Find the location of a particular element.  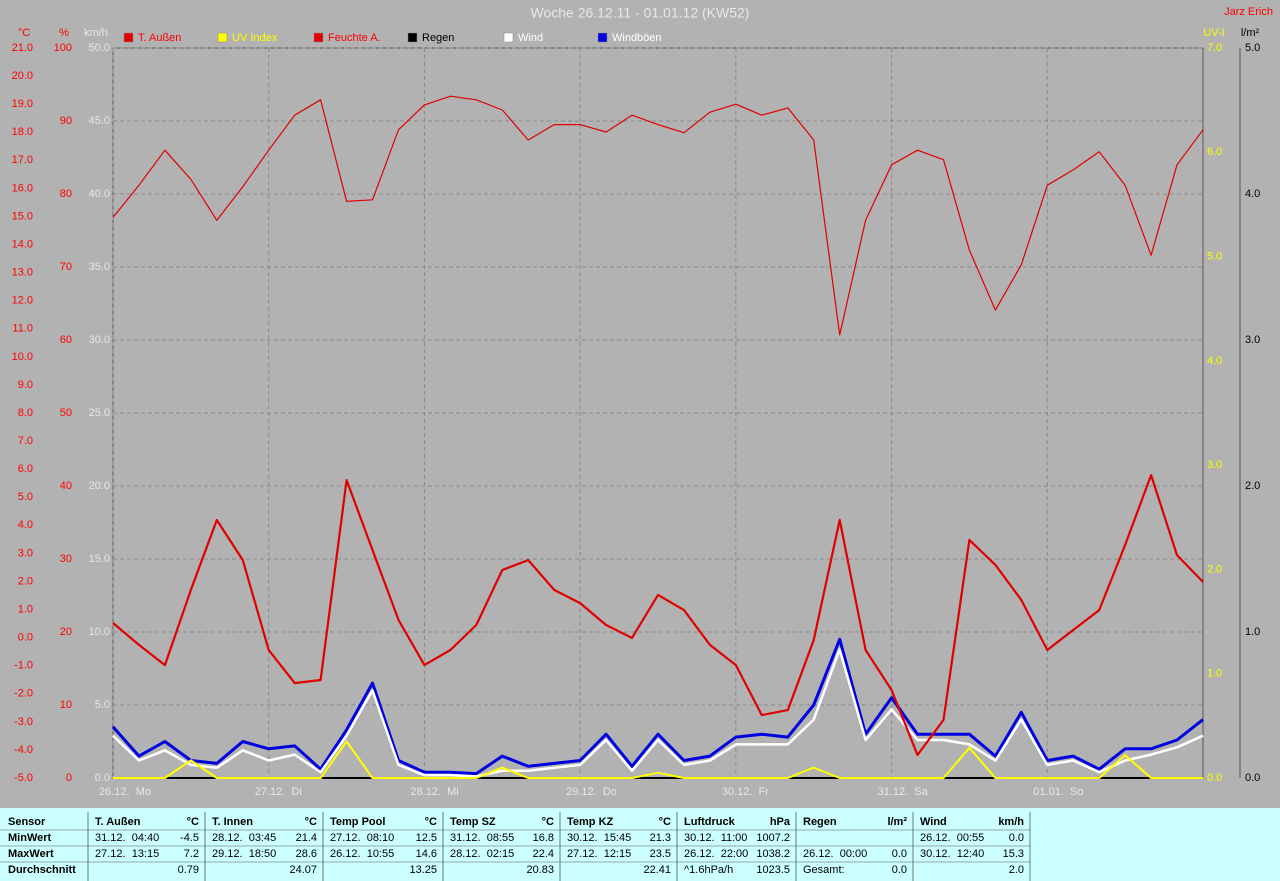

cell-time: 26.12. 00:00 is located at coordinates (835, 854).